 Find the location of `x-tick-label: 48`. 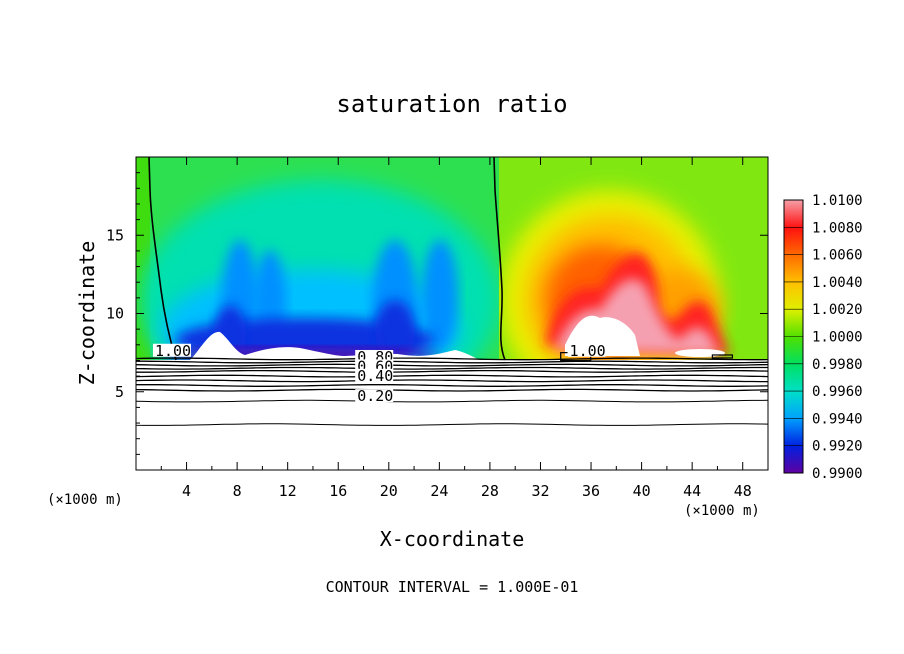

x-tick-label: 48 is located at coordinates (743, 491).